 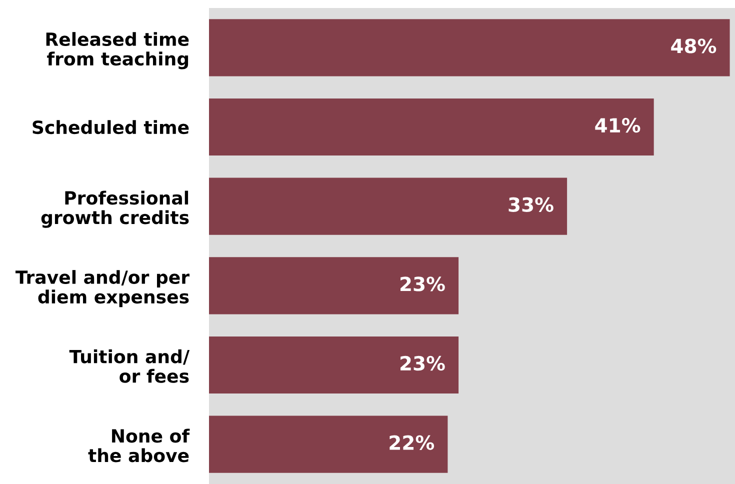 I want to click on y-tick-label: None of the above, so click(x=139, y=445).